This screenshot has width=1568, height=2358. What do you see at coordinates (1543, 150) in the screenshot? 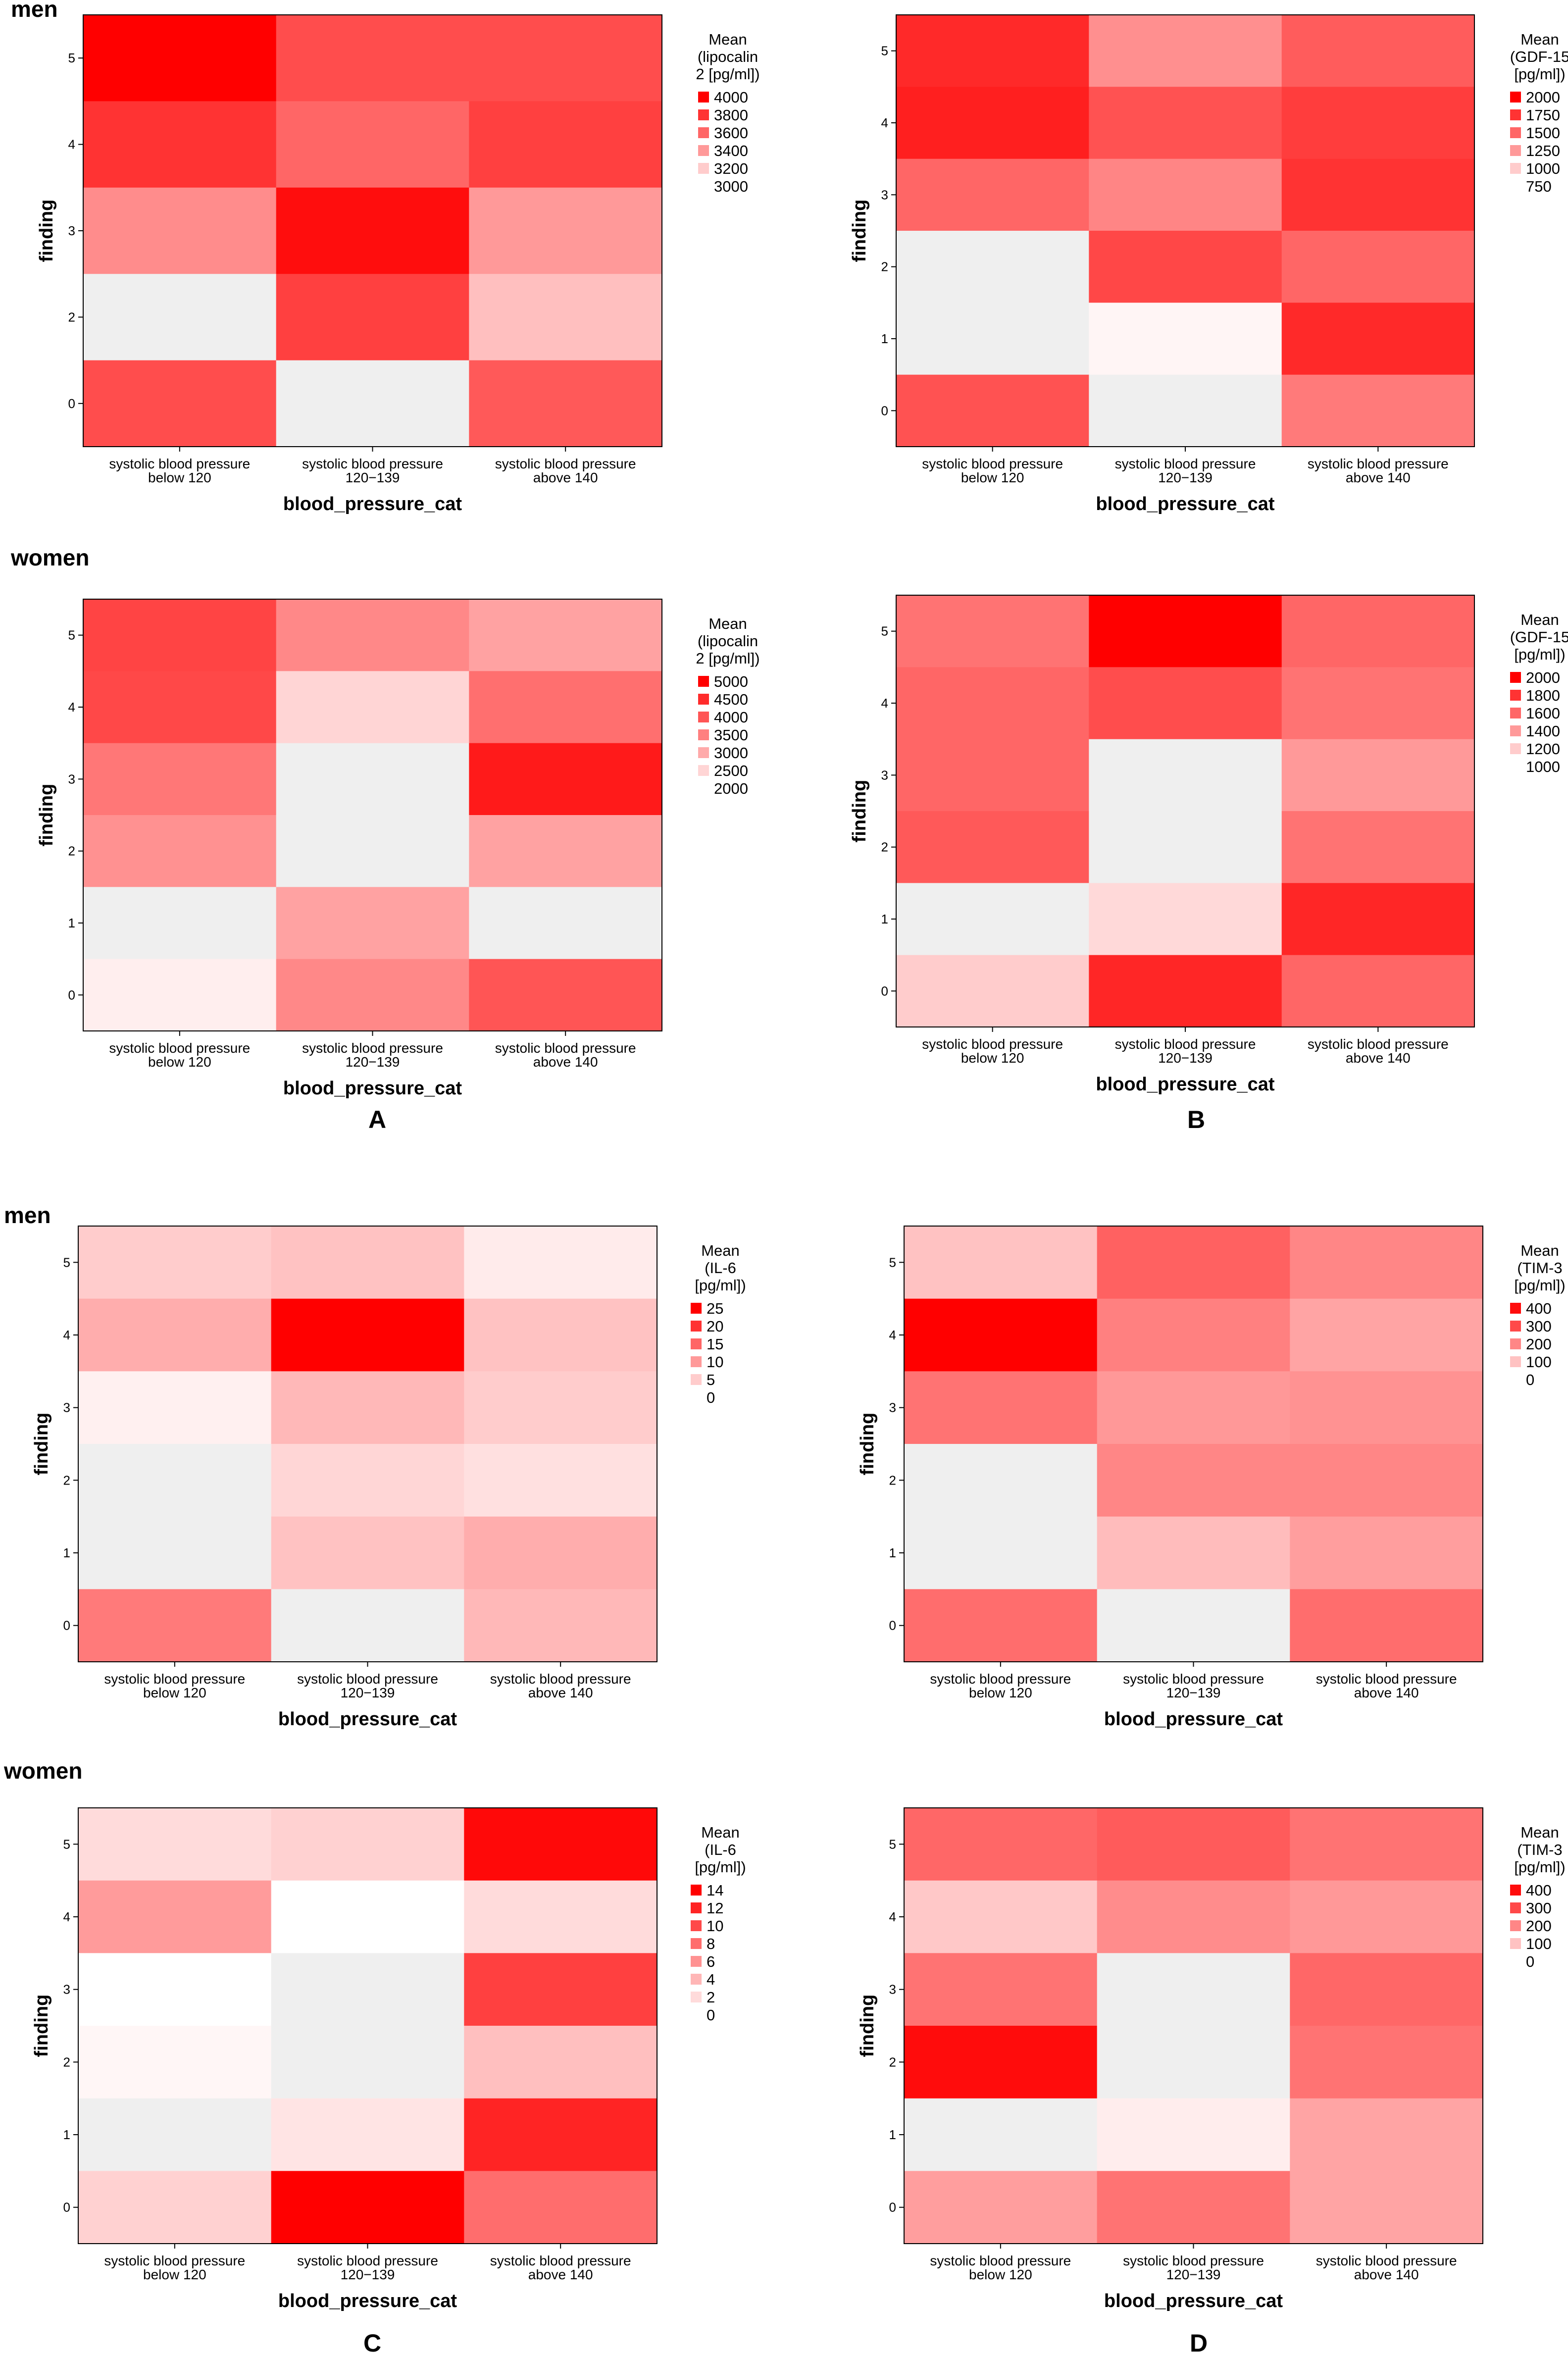
I see `legend-tick-label: 1250` at bounding box center [1543, 150].